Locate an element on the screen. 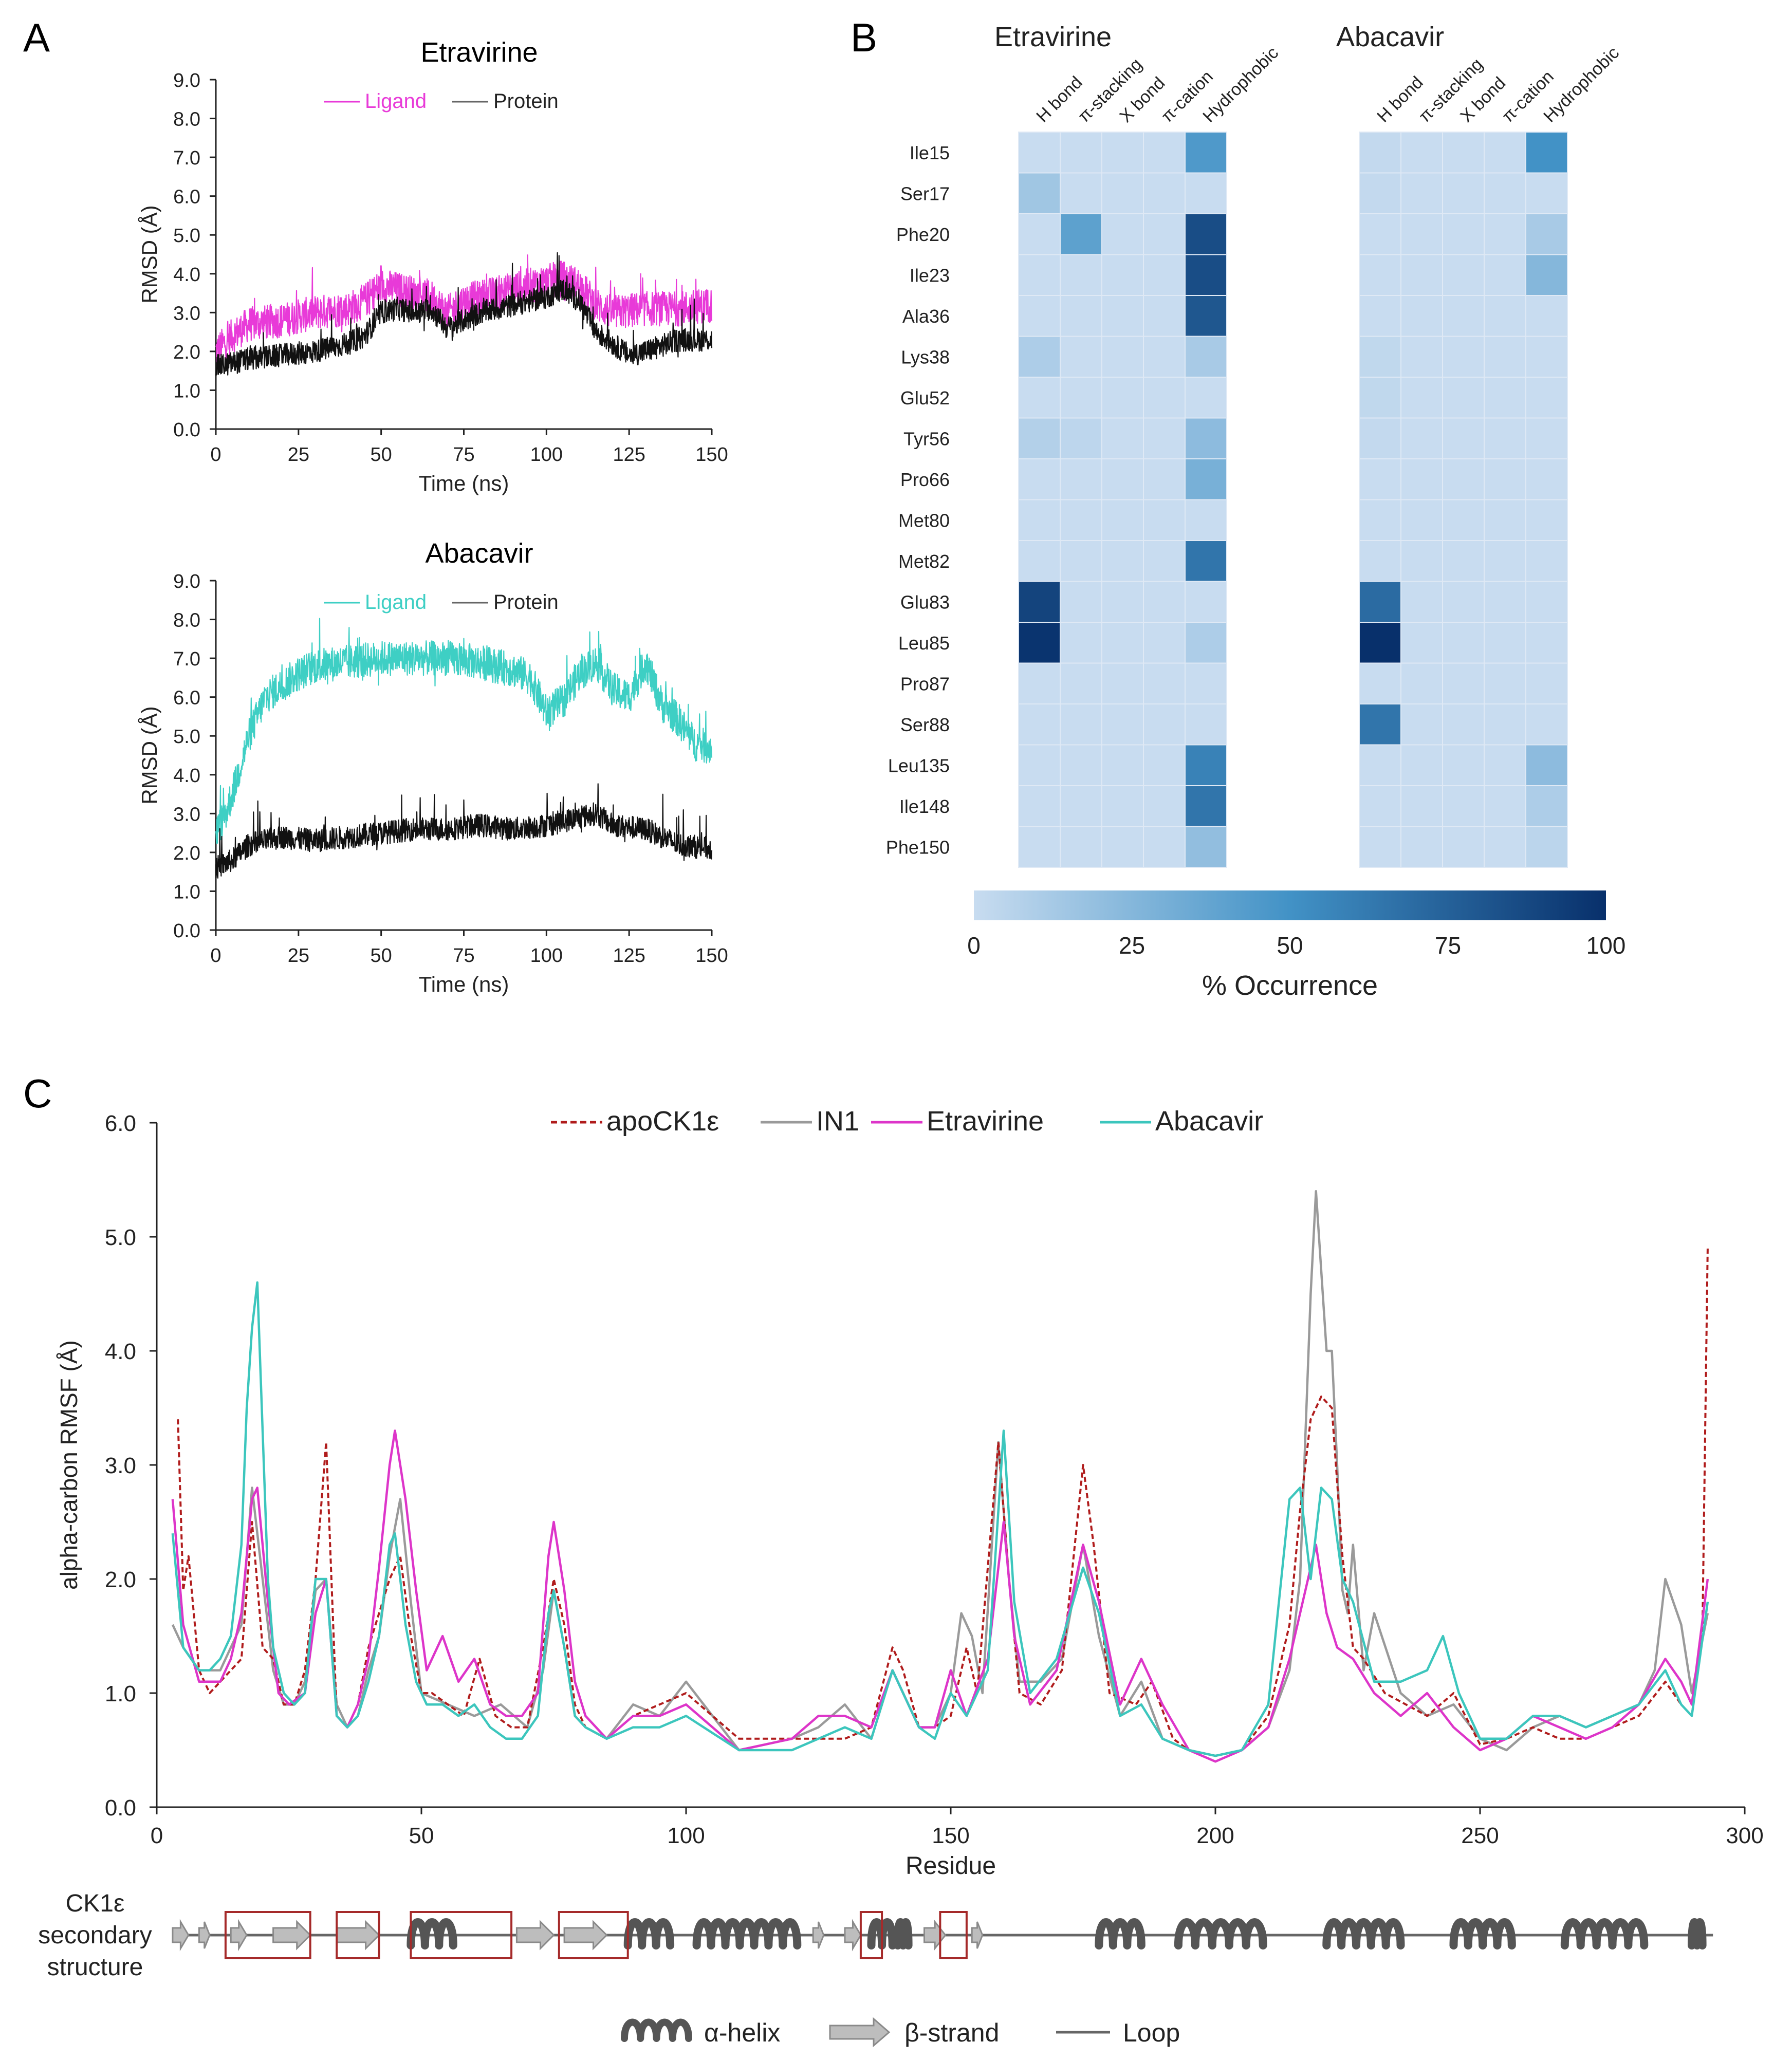 The height and width of the screenshot is (2061, 1792). legend-label: Ligand is located at coordinates (396, 602).